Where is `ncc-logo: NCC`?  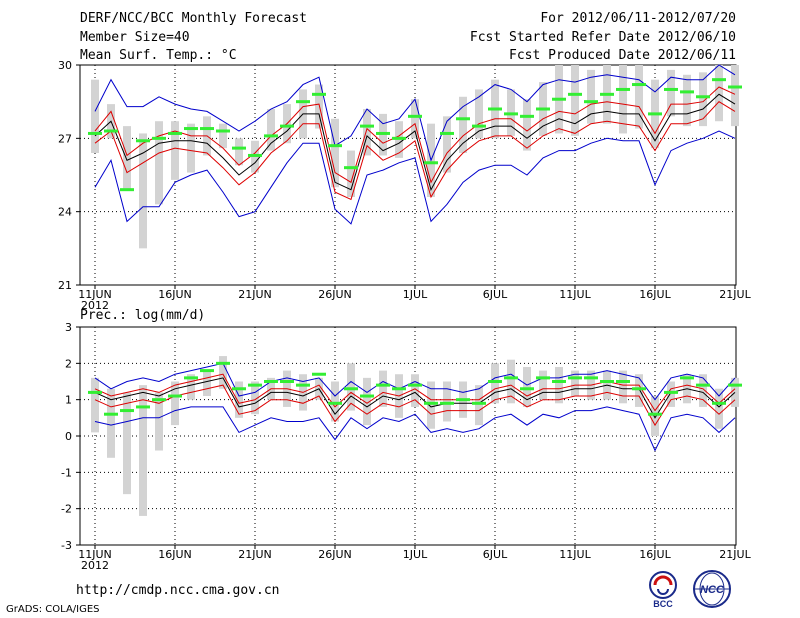
ncc-logo: NCC is located at coordinates (712, 589).